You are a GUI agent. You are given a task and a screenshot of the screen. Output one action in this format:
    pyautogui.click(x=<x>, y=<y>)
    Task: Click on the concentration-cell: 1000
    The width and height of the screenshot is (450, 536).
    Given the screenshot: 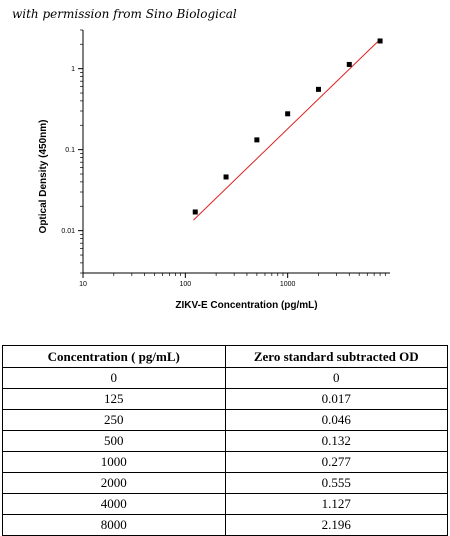 What is the action you would take?
    pyautogui.click(x=114, y=462)
    